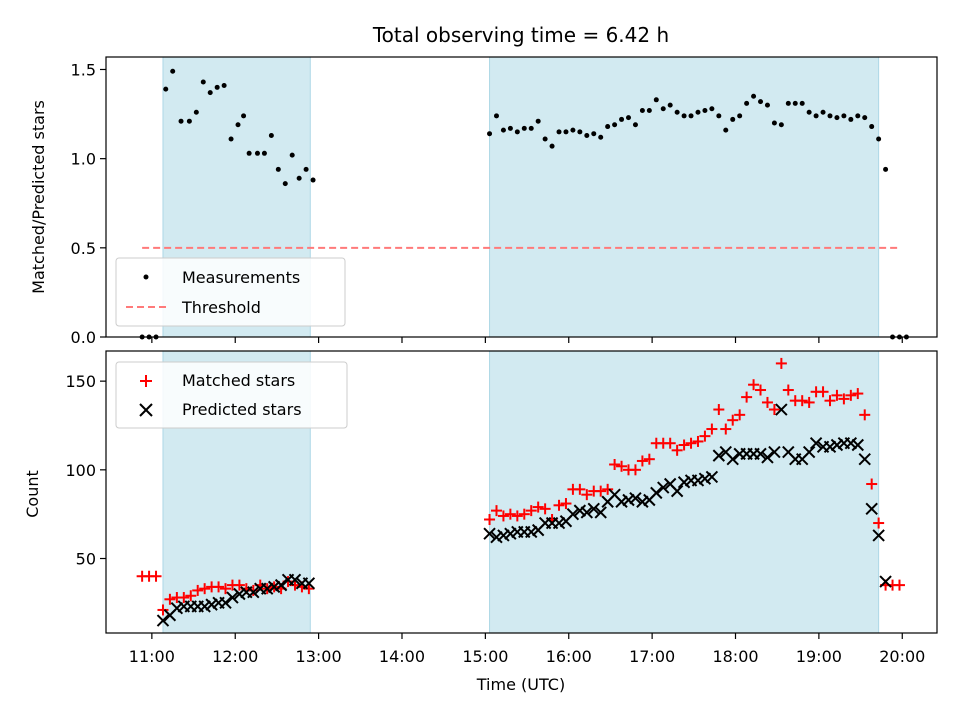  I want to click on x-tick-label: 12:00, so click(235, 656).